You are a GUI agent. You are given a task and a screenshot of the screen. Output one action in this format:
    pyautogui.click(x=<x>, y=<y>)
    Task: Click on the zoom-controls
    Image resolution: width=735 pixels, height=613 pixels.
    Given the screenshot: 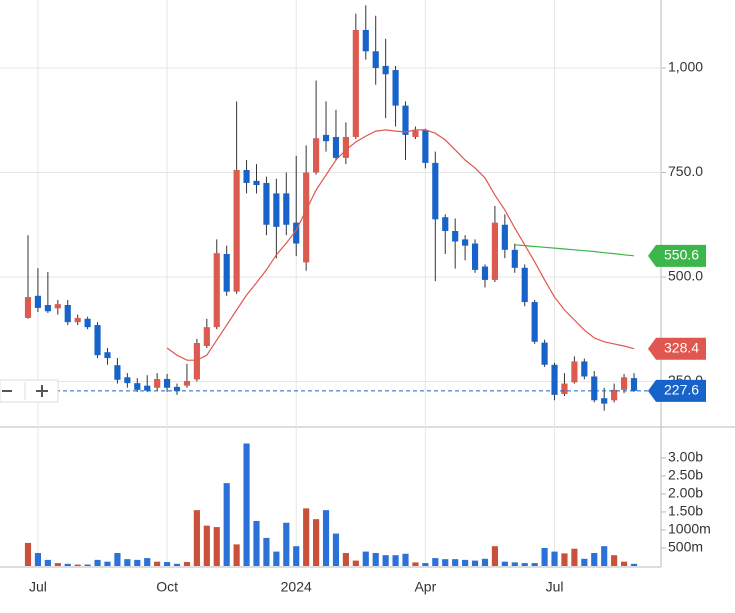 What is the action you would take?
    pyautogui.click(x=29, y=391)
    